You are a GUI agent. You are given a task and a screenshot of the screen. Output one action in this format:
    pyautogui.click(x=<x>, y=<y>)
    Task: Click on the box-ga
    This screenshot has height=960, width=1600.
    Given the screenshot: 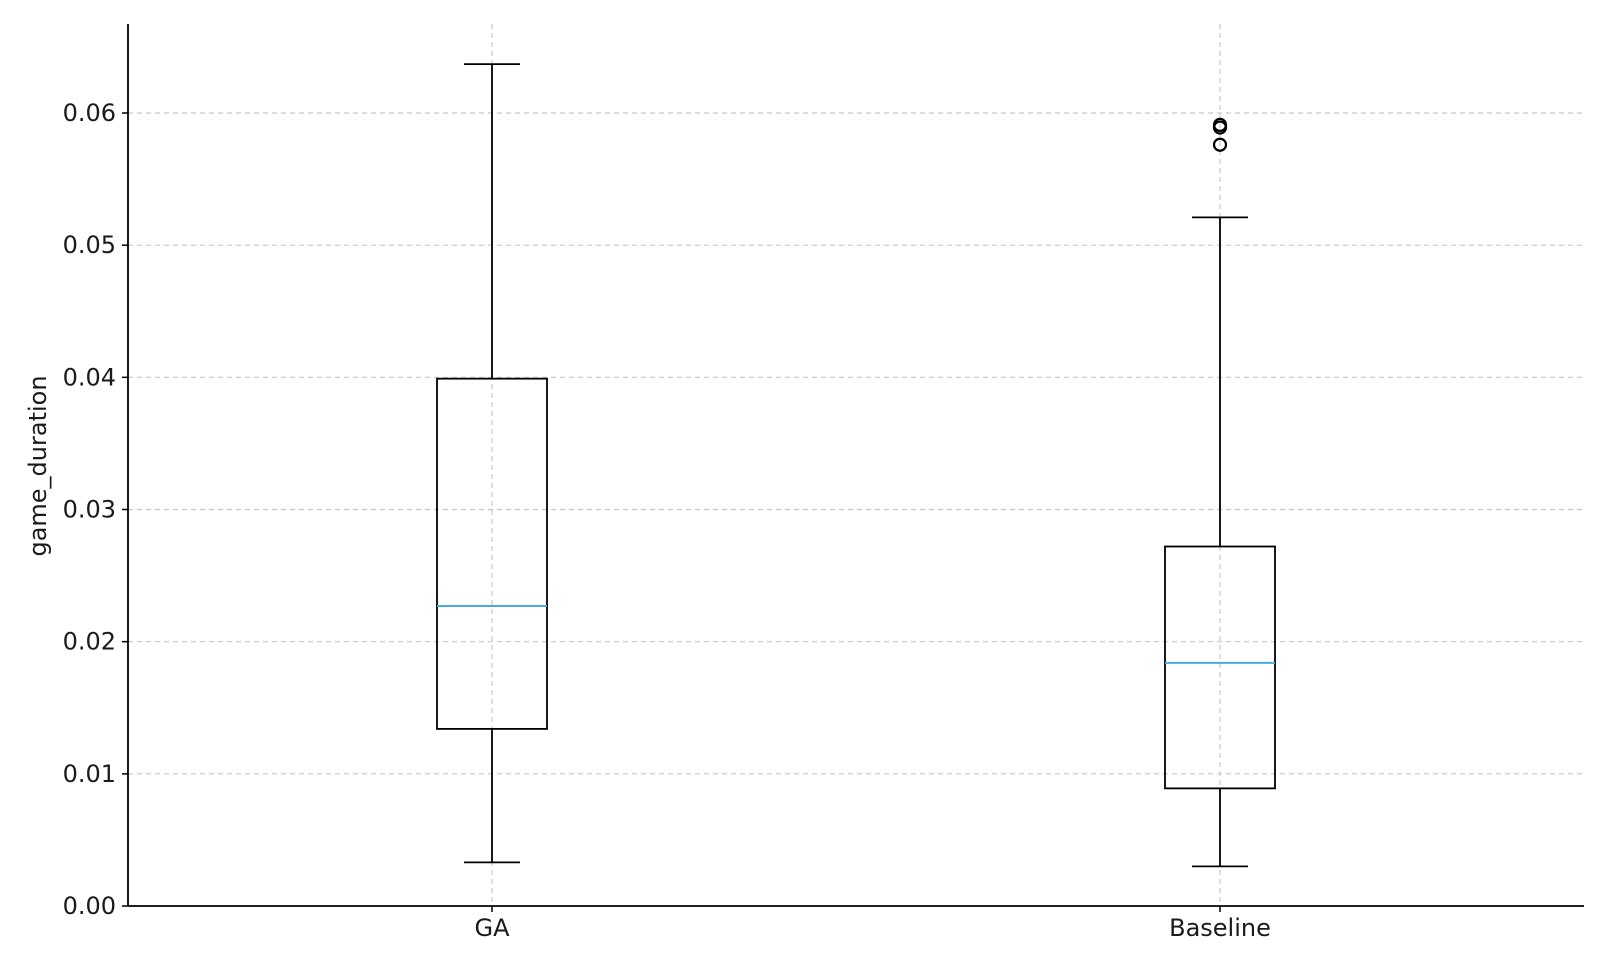 What is the action you would take?
    pyautogui.click(x=492, y=463)
    